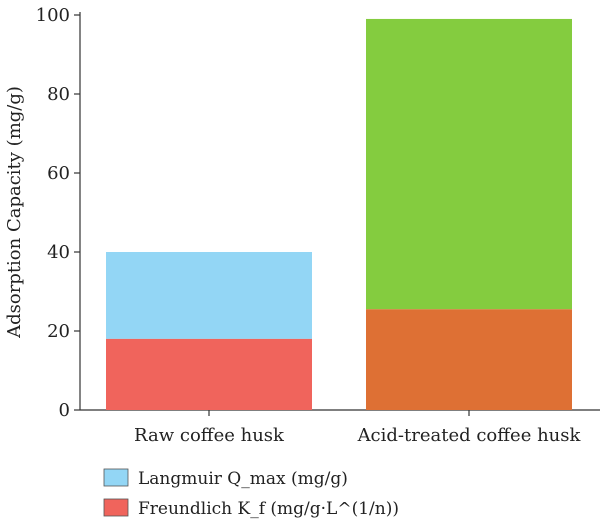 This screenshot has width=600, height=526. Describe the element at coordinates (58, 331) in the screenshot. I see `y-tick-label: 20` at that location.